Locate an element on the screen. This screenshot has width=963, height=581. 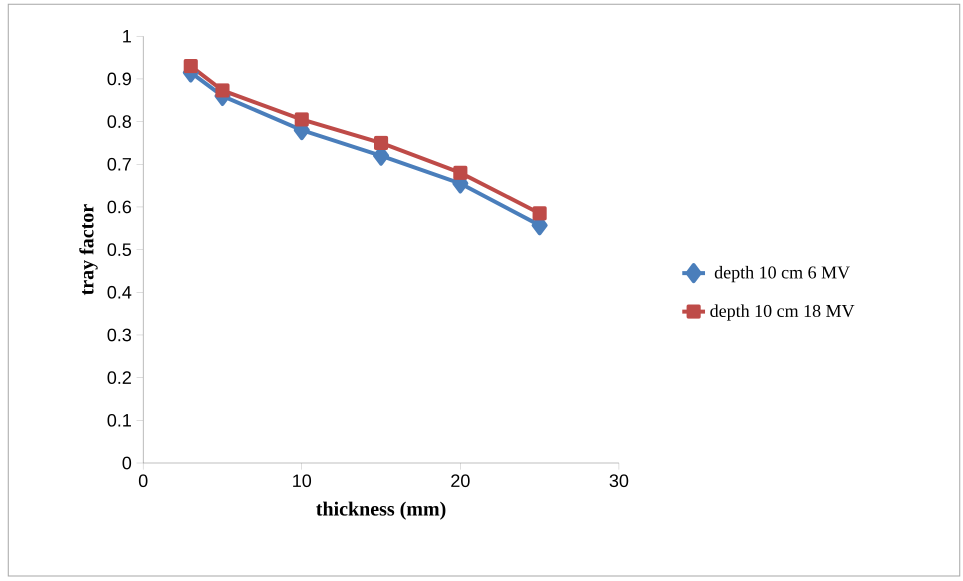
y-tick-label: 0.4 is located at coordinates (120, 292).